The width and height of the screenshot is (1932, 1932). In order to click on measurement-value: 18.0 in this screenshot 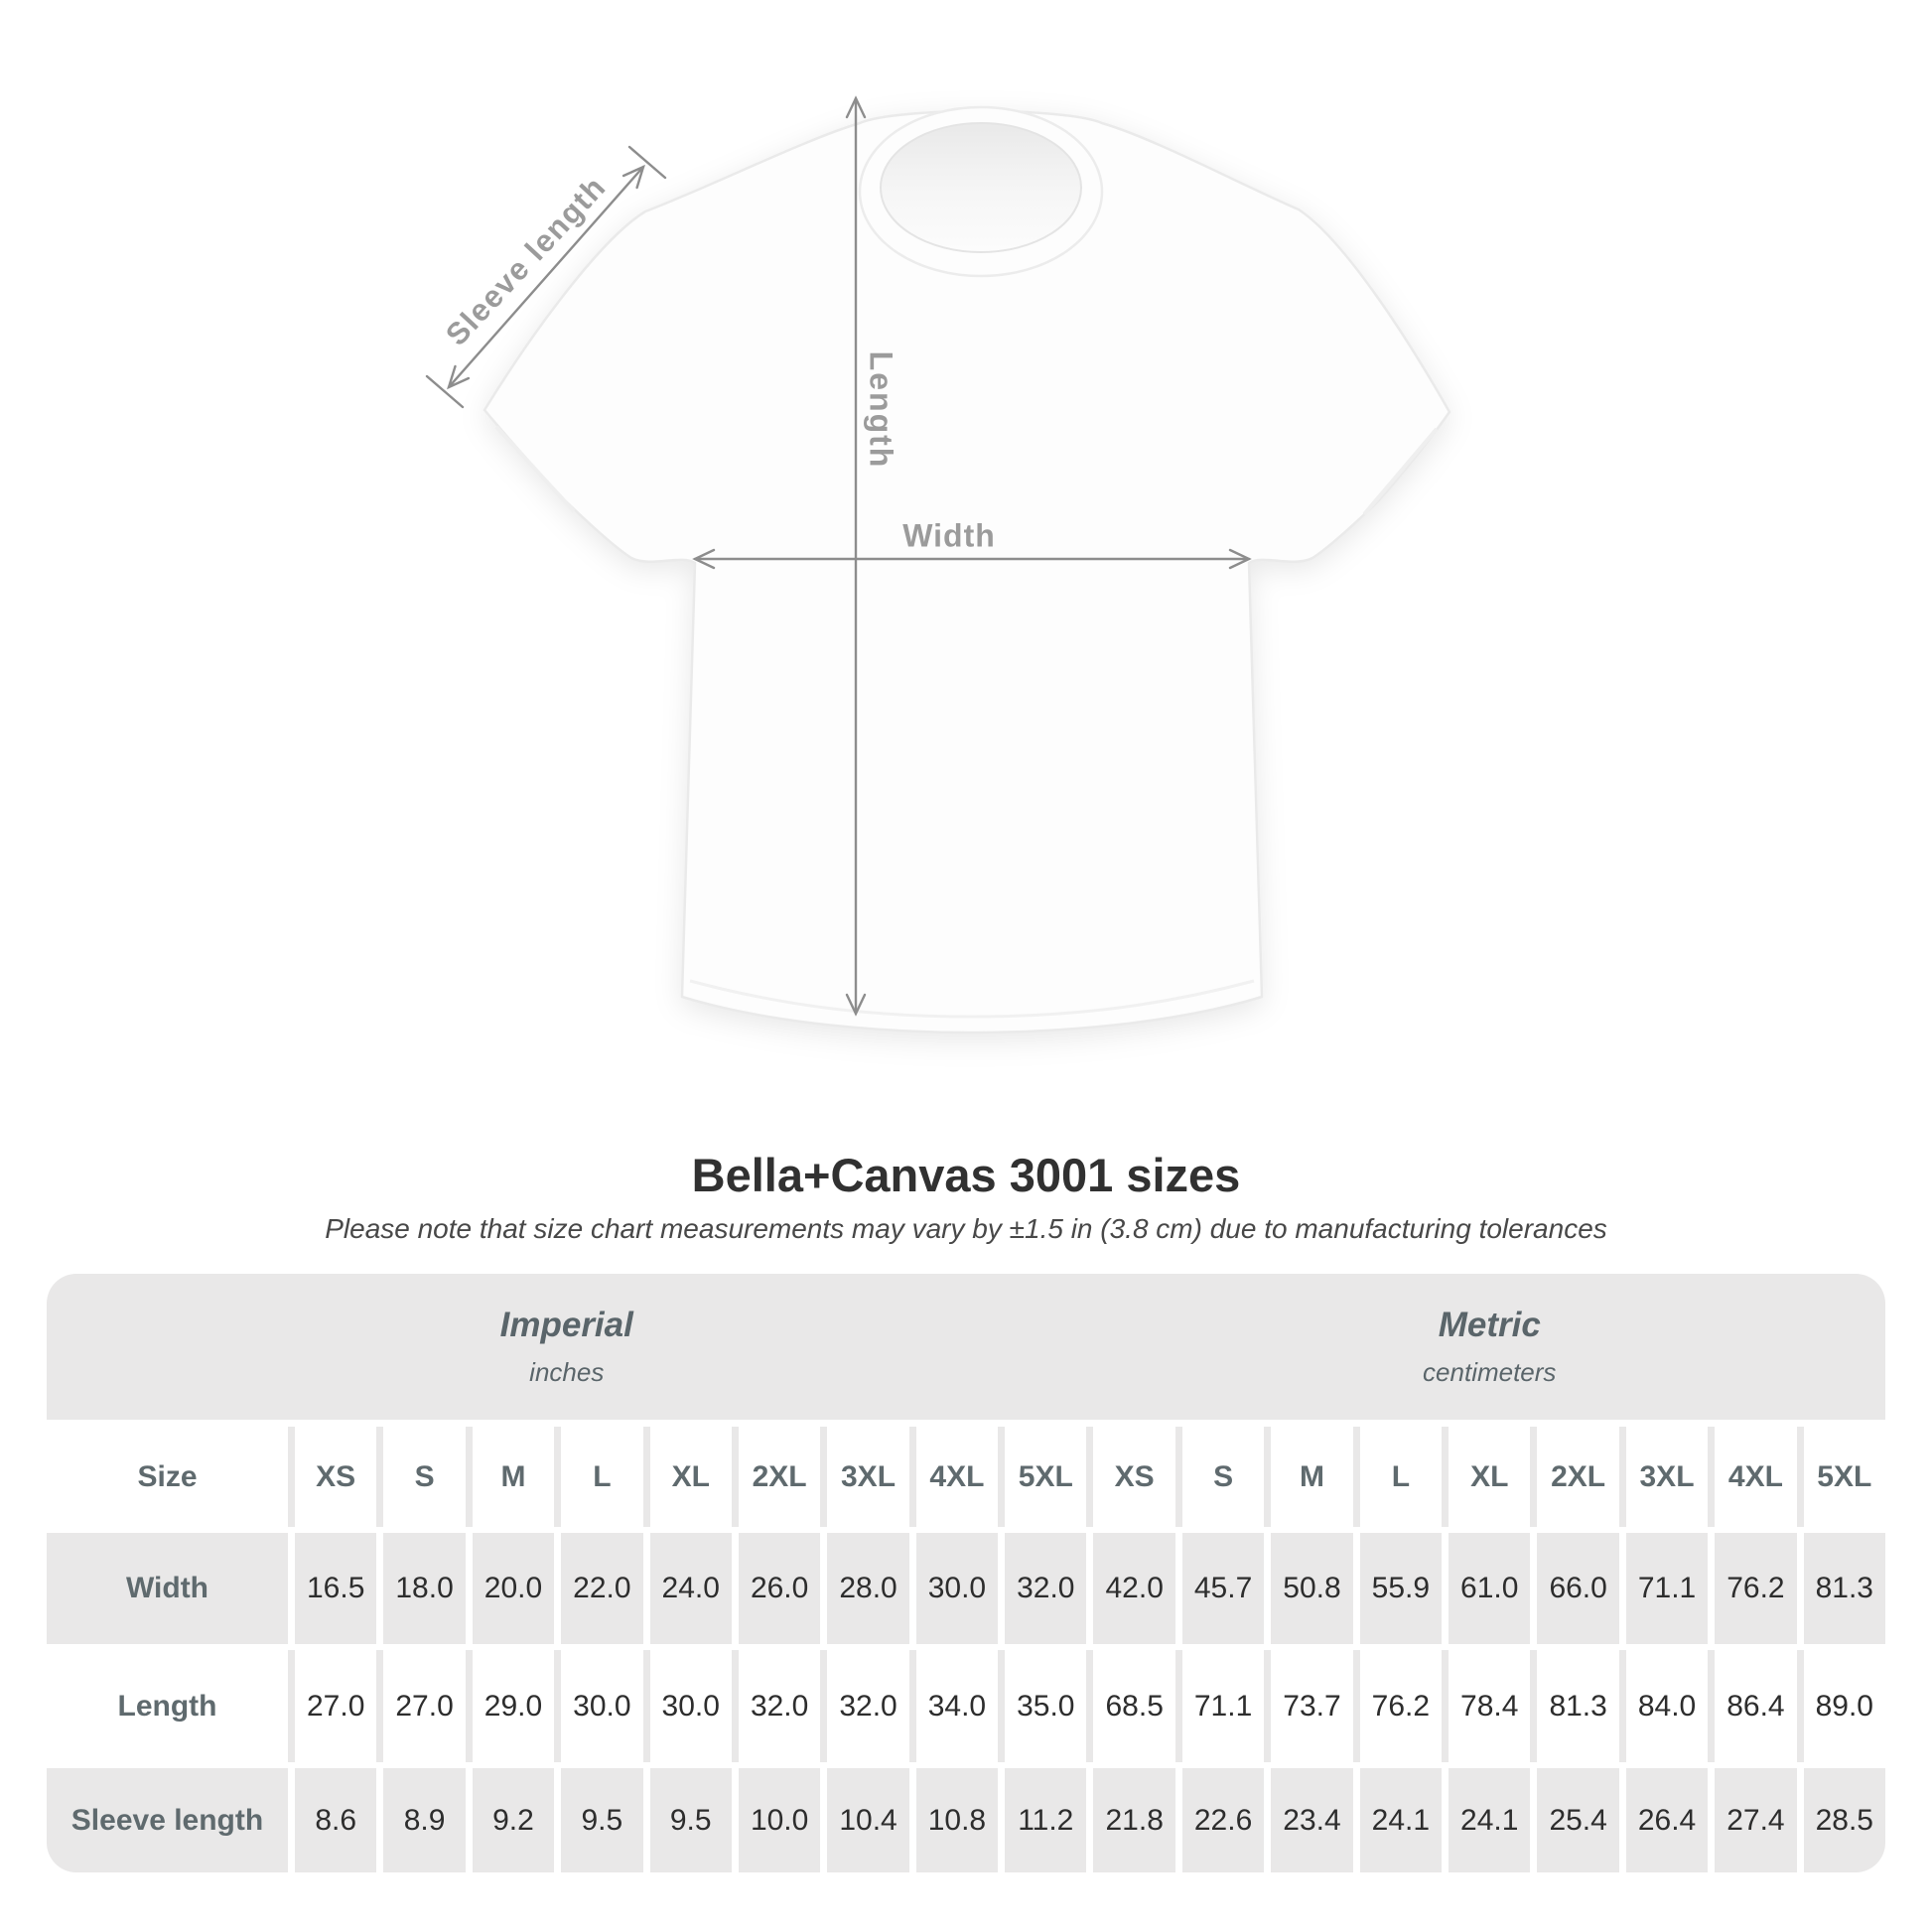, I will do `click(425, 1589)`.